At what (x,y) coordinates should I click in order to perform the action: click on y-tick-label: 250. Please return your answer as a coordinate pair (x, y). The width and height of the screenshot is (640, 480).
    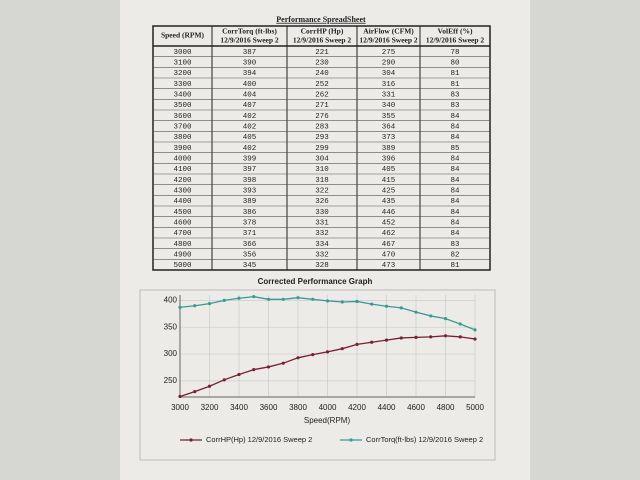
    Looking at the image, I should click on (171, 380).